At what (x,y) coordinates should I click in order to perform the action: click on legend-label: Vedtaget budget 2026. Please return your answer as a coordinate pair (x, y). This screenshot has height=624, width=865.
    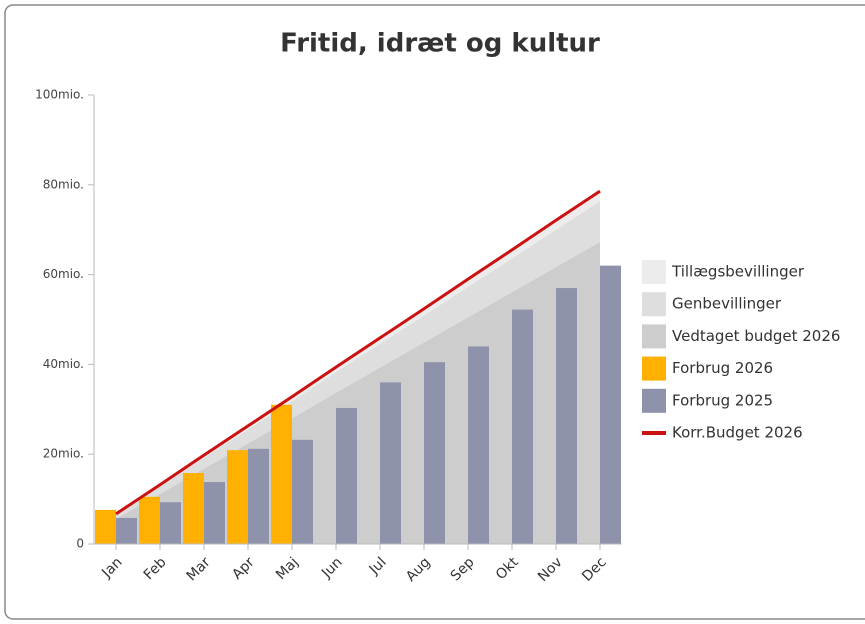
    Looking at the image, I should click on (756, 336).